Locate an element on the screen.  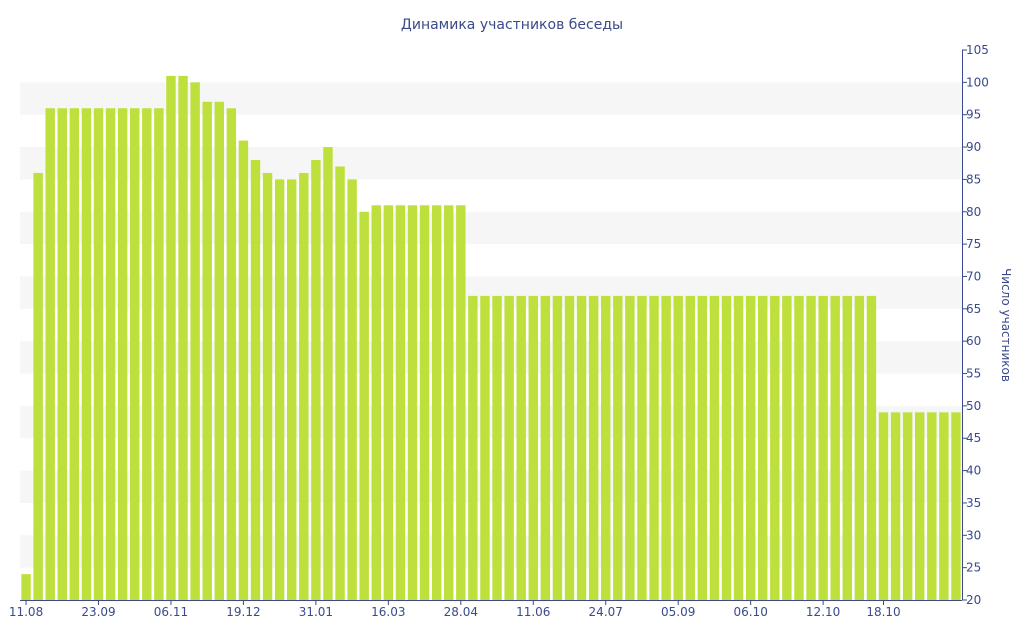
x-tick-label: 19.12 is located at coordinates (243, 612).